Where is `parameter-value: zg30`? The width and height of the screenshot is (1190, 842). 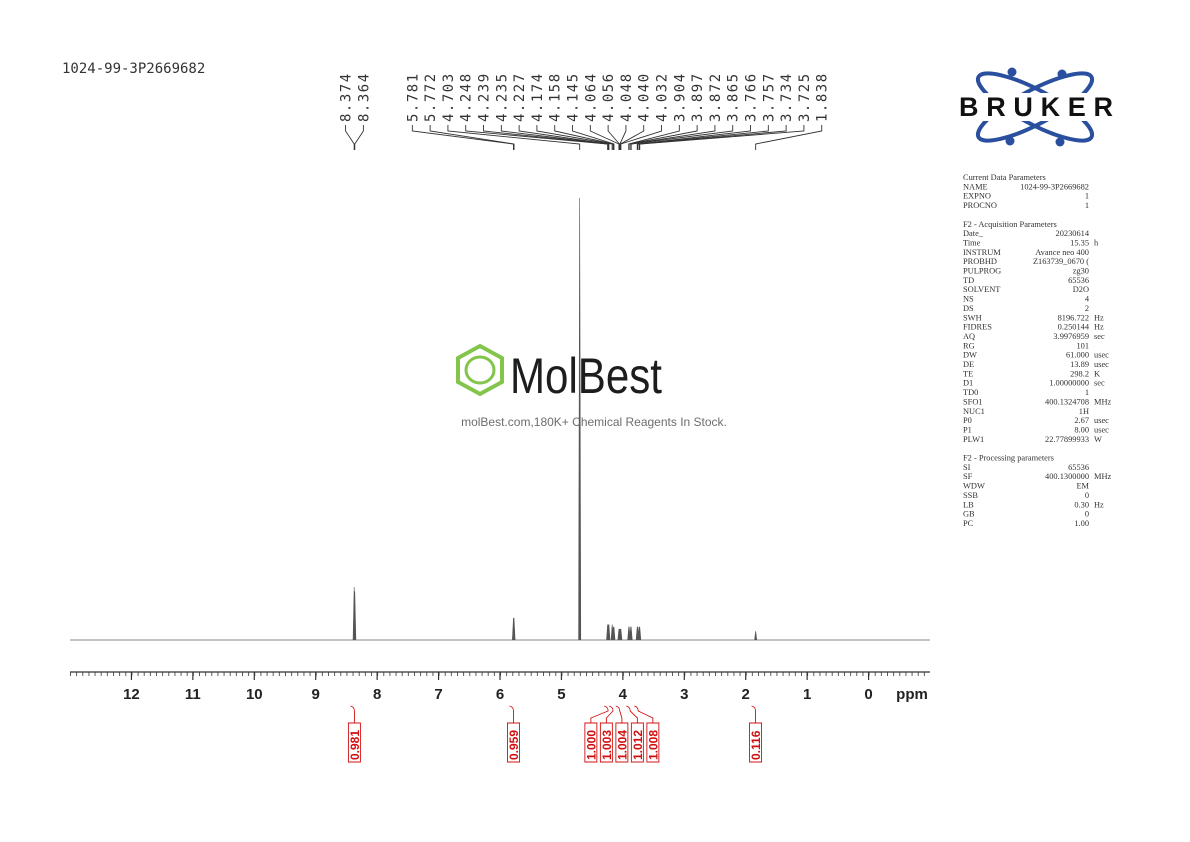
parameter-value: zg30 is located at coordinates (1081, 271).